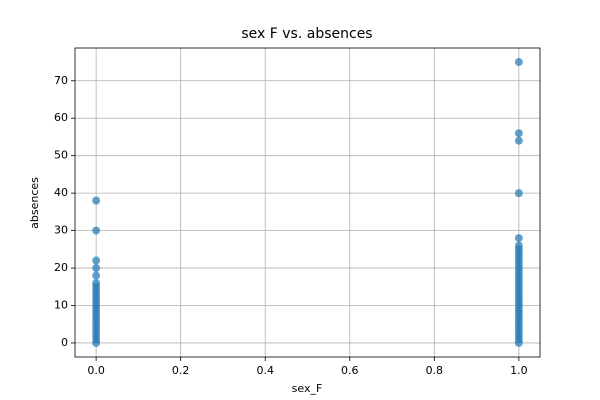  What do you see at coordinates (61, 80) in the screenshot?
I see `y-tick-label: 70` at bounding box center [61, 80].